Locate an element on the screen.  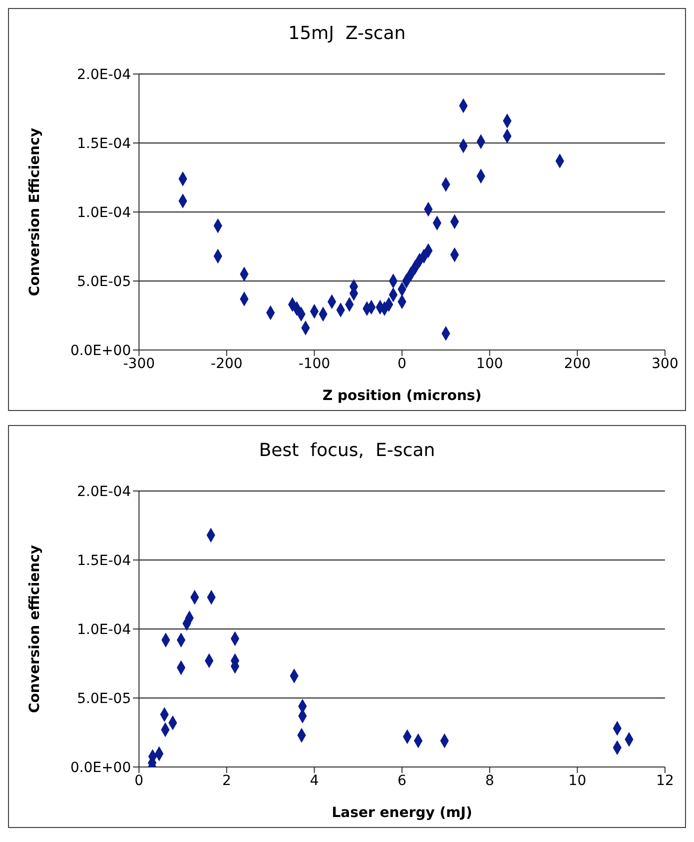
x-axis-title: Z position (microns) is located at coordinates (402, 396).